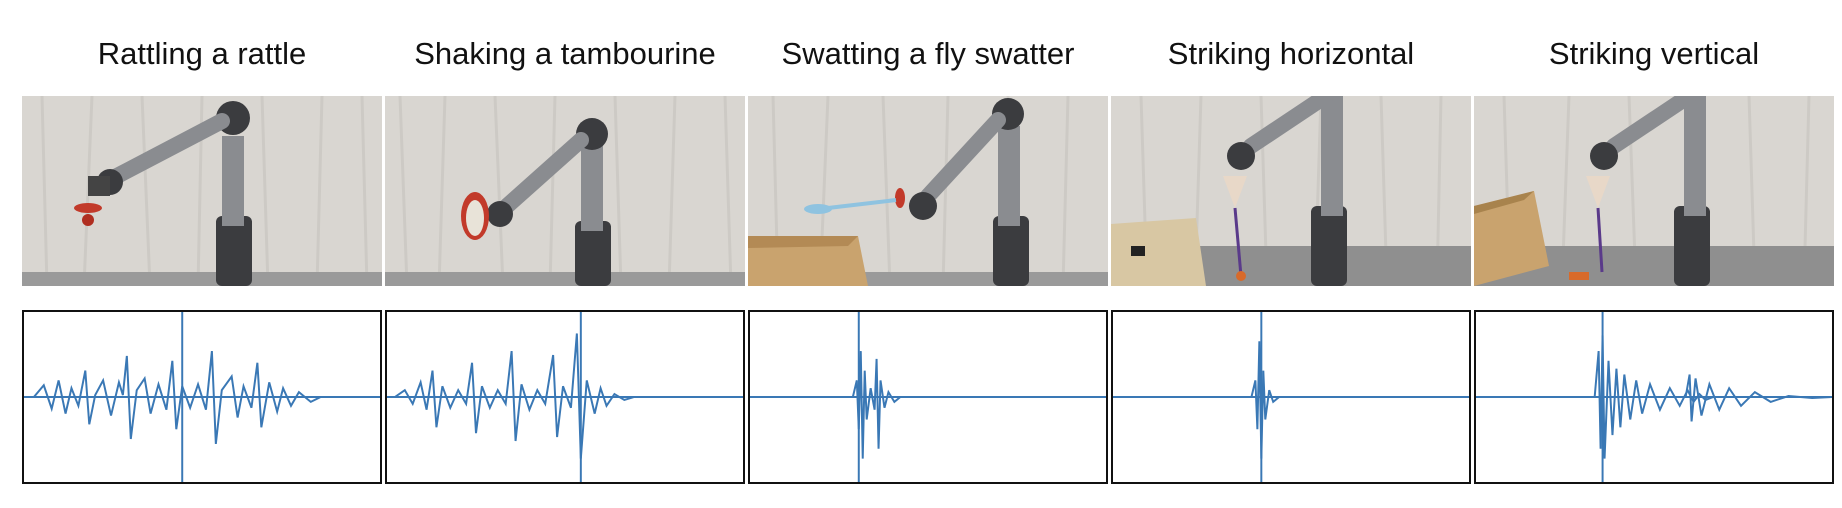 This screenshot has width=1842, height=508. I want to click on panel-title: Rattling a rattle, so click(202, 53).